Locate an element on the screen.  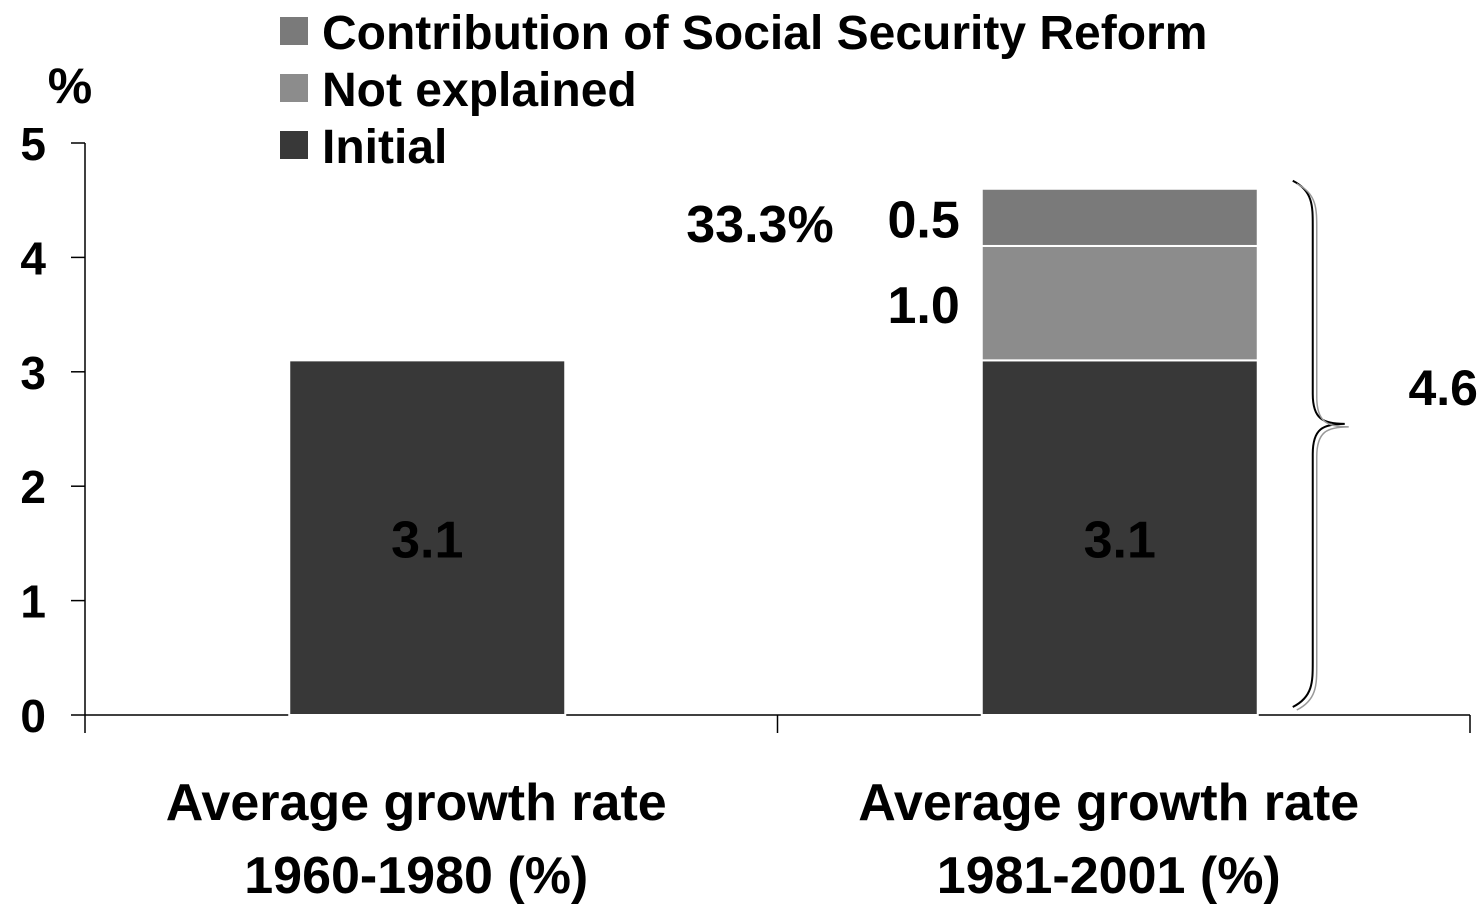
total-brace is located at coordinates (1318, 443).